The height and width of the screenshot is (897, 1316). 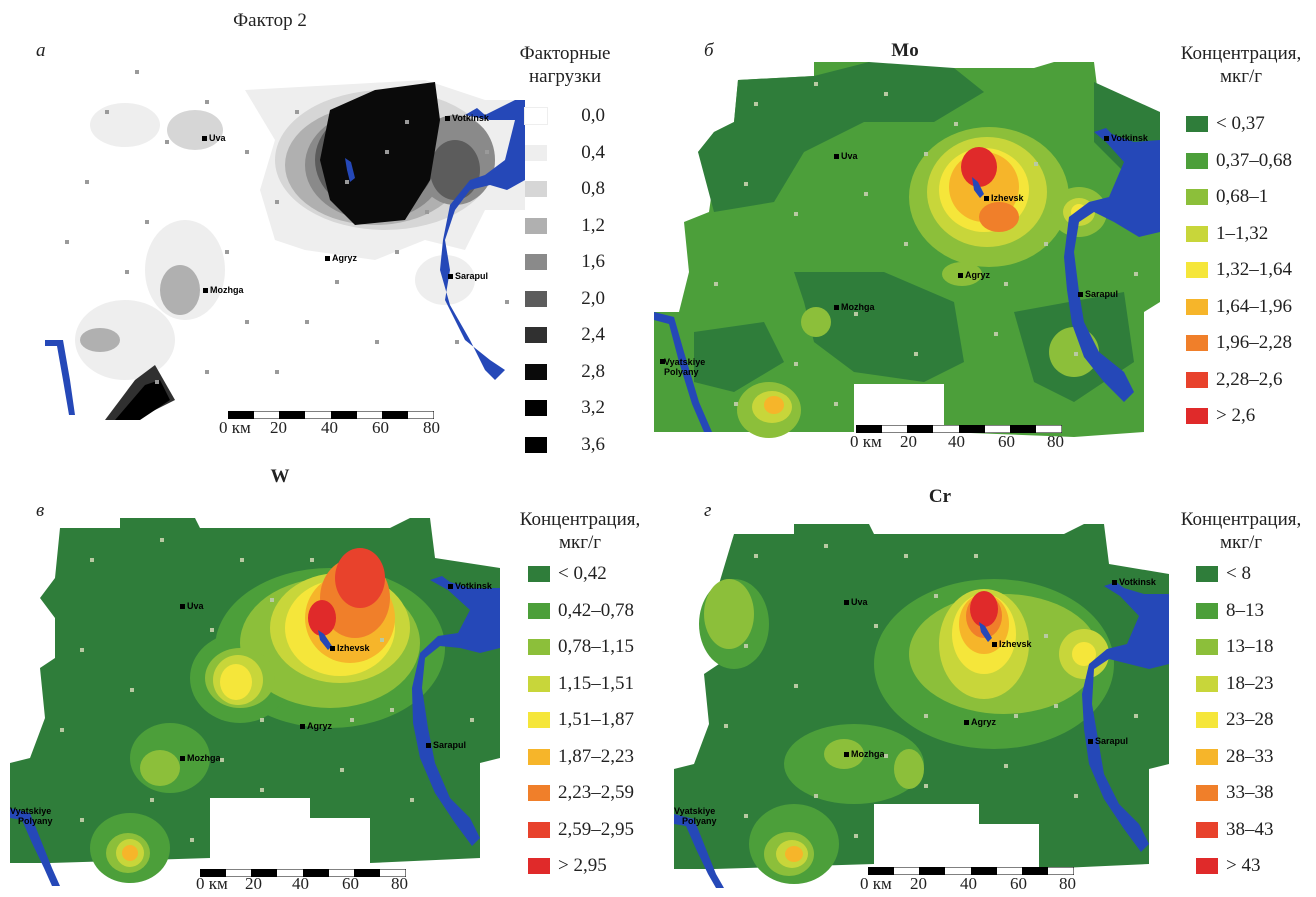 I want to click on panel-a-legend-title-line2: нагрузки, so click(x=565, y=76).